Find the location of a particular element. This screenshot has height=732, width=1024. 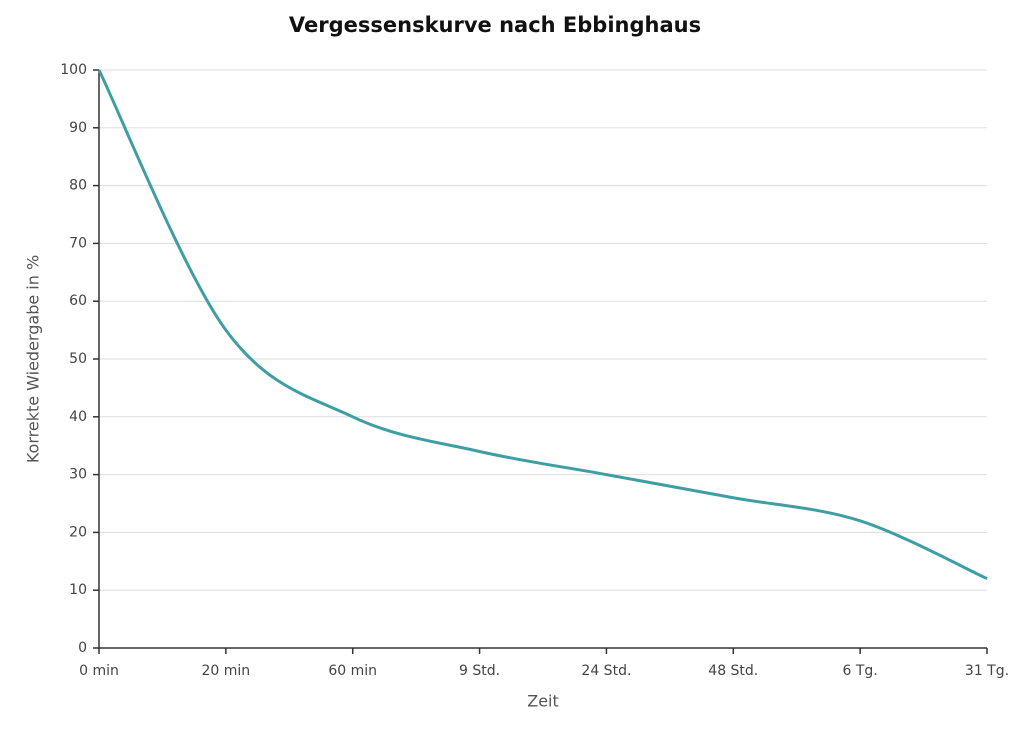

y-tick-label: 20 is located at coordinates (78, 532).